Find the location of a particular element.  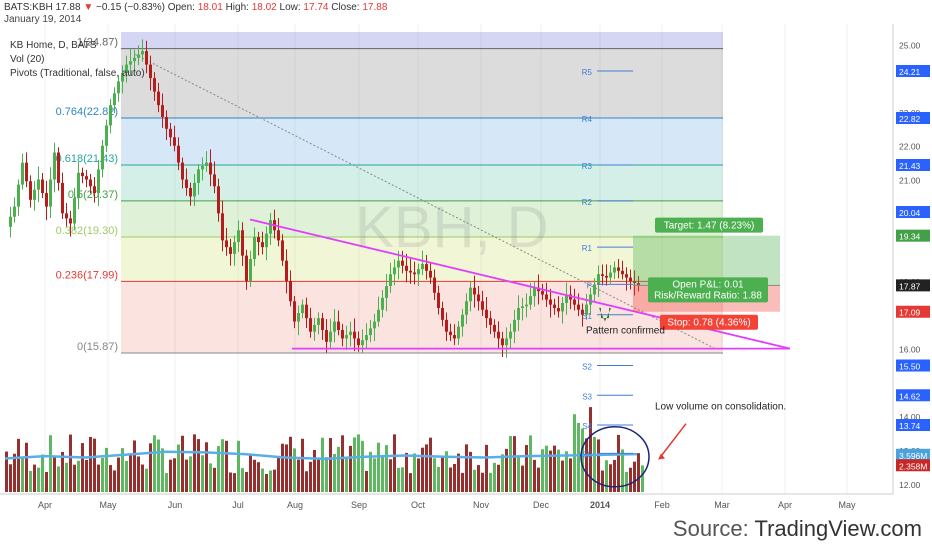

price-marker-label: 17.87 is located at coordinates (910, 286).